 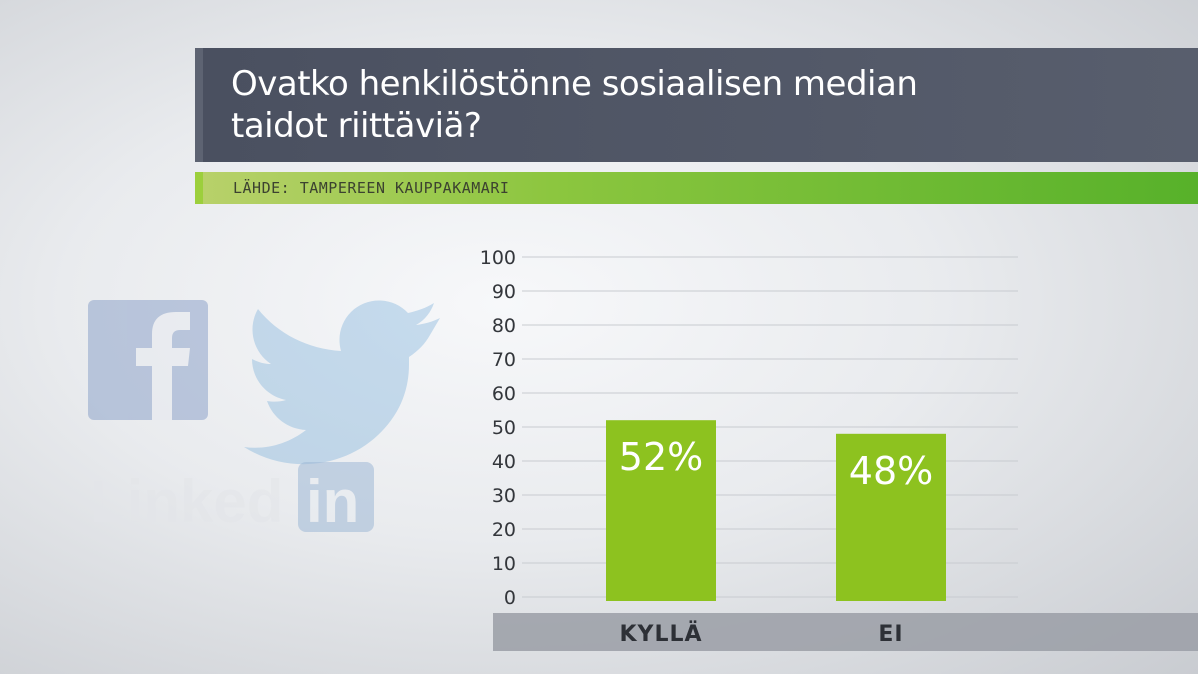 I want to click on x-category-label: KYLLÄ, so click(x=660, y=634).